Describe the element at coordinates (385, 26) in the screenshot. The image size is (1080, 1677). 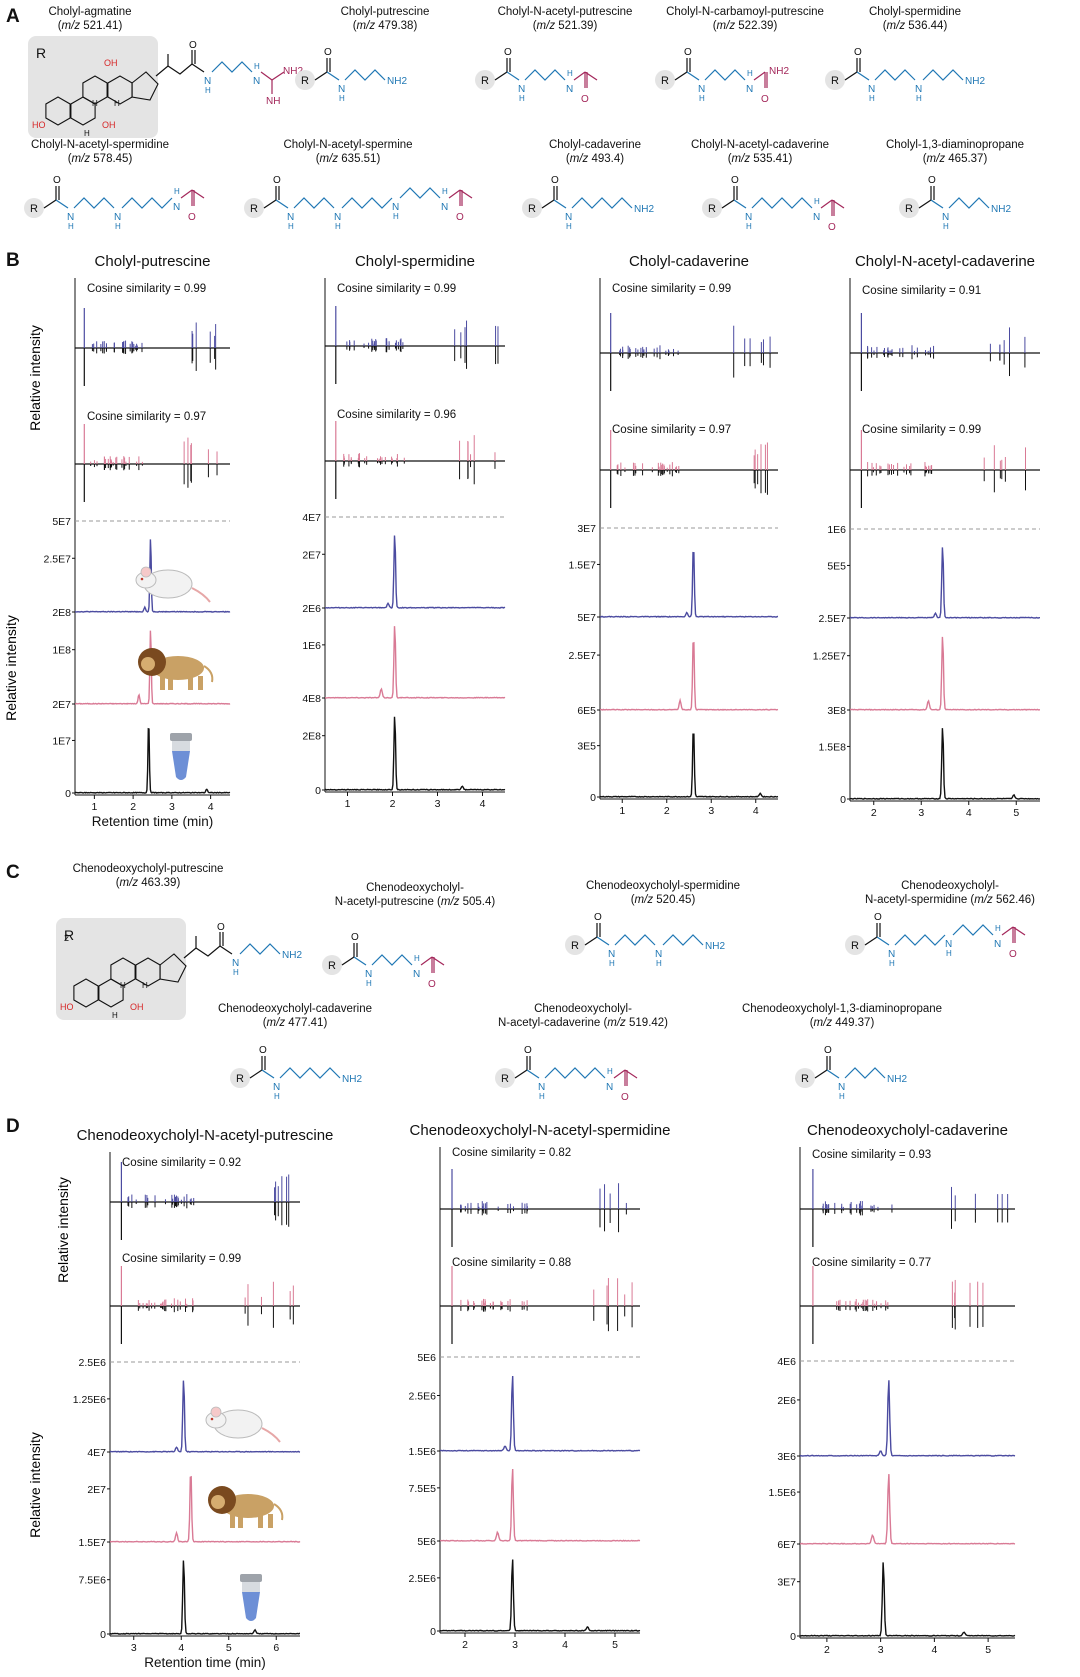
I see `compound-mz-1: (m/z 479.38)` at that location.